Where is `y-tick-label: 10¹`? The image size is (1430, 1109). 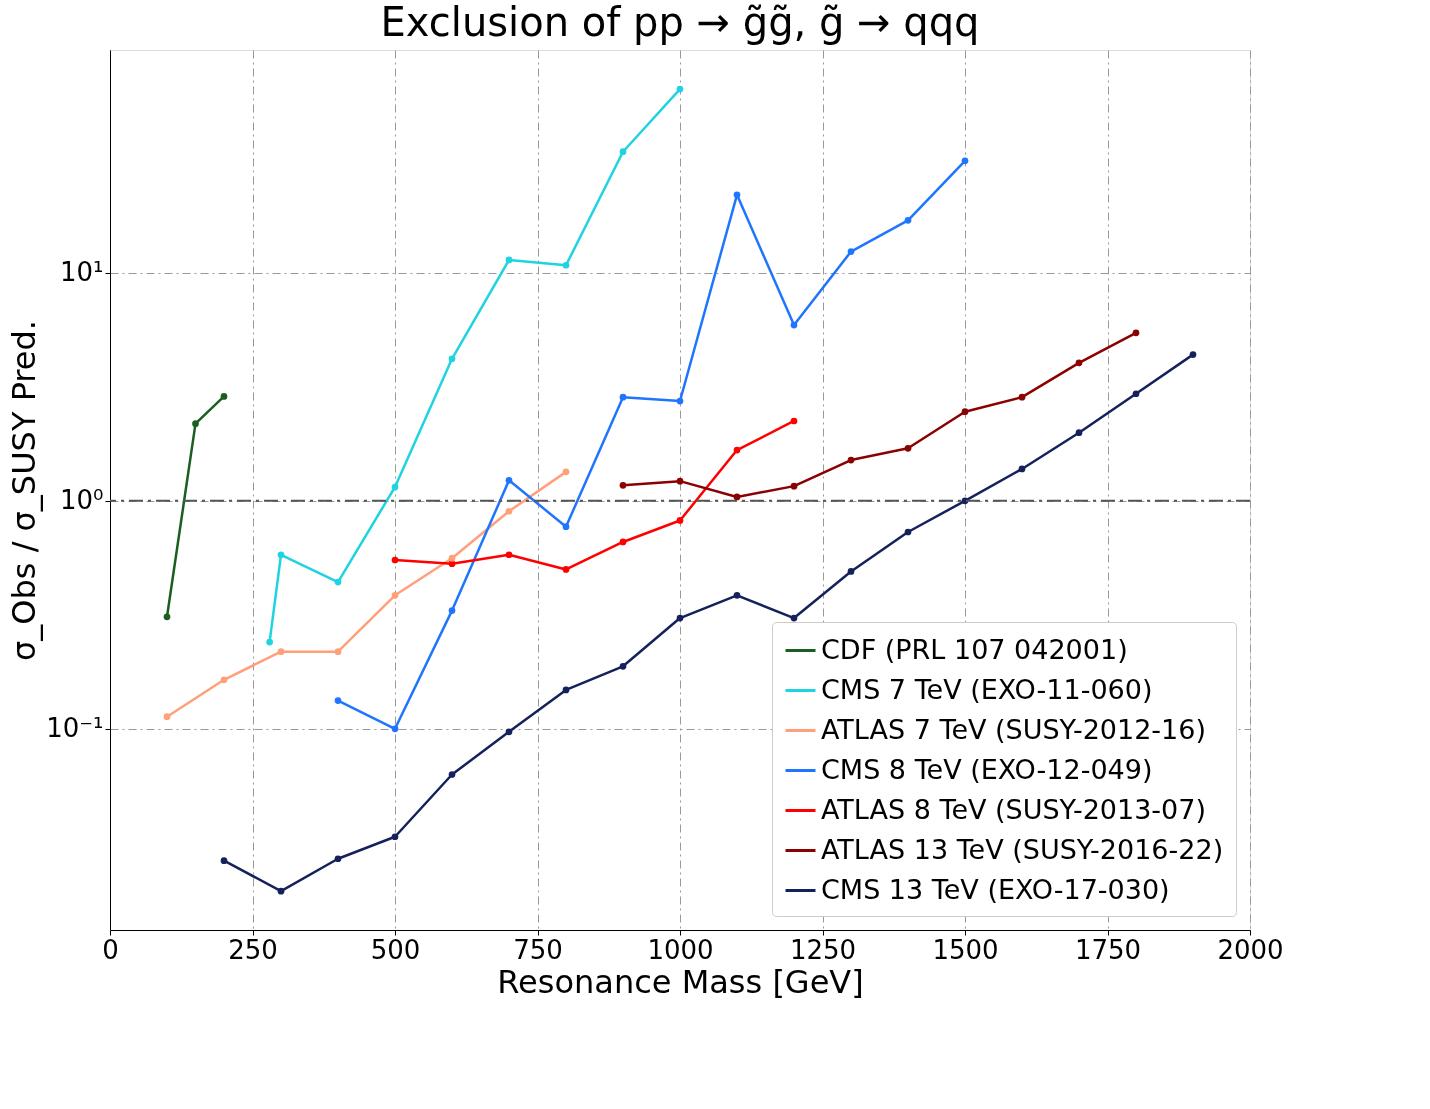
y-tick-label: 10¹ is located at coordinates (81, 272).